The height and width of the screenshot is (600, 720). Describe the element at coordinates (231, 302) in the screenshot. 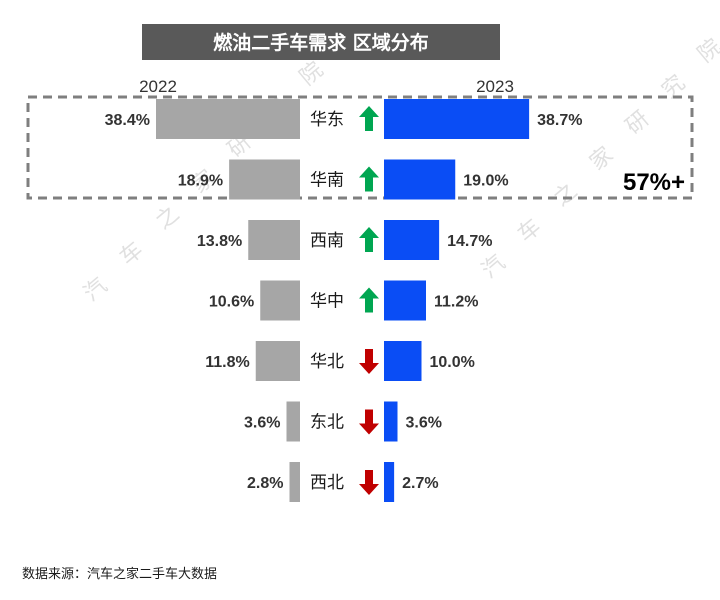

I see `label-2022-3: 10.6%` at that location.